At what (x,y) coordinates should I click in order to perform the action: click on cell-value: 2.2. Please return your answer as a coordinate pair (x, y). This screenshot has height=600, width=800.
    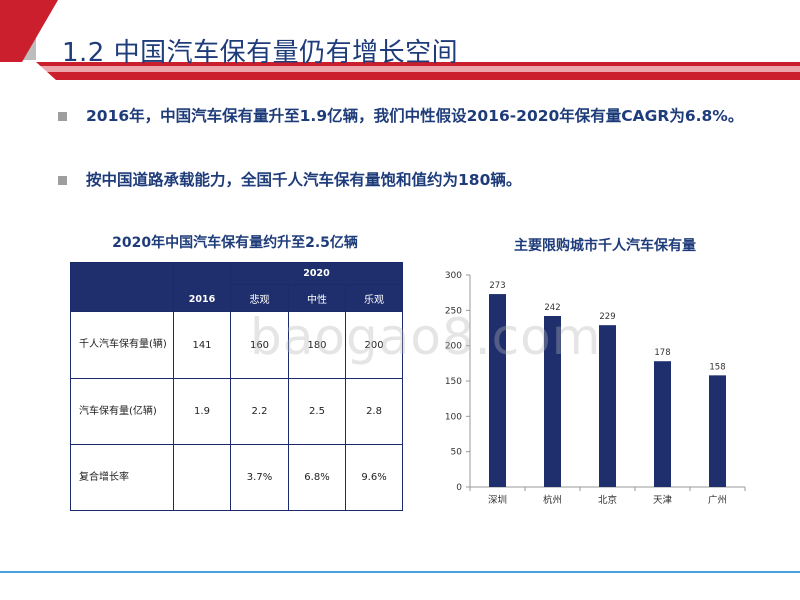
    Looking at the image, I should click on (259, 411).